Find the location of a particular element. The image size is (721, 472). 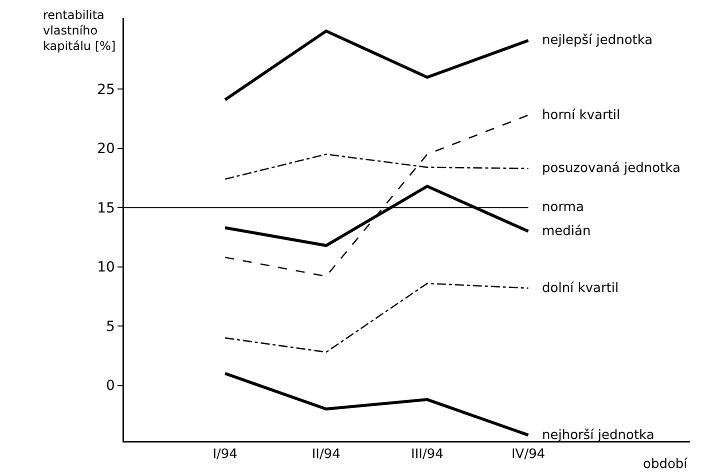

x-tick-label: I/94 is located at coordinates (225, 454).